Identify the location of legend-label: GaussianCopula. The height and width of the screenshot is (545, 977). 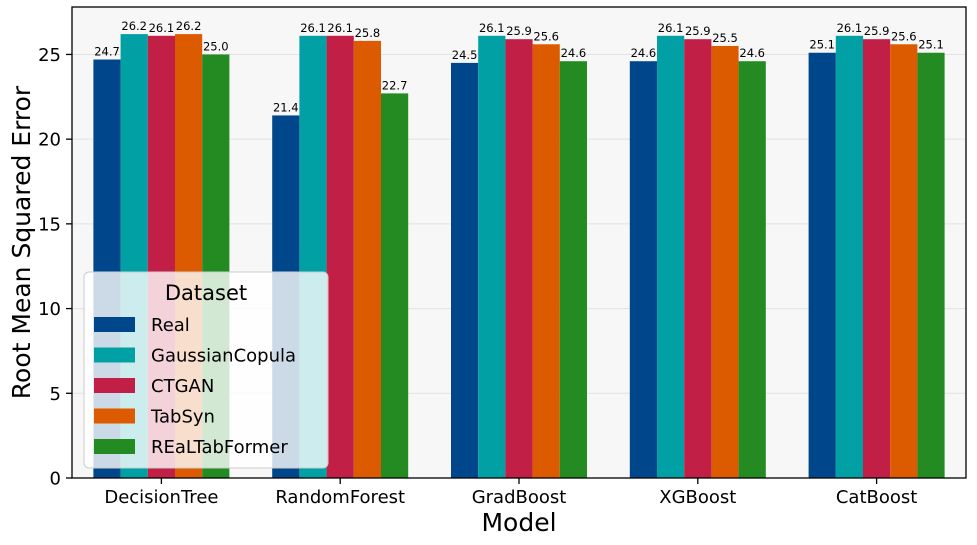
(223, 356).